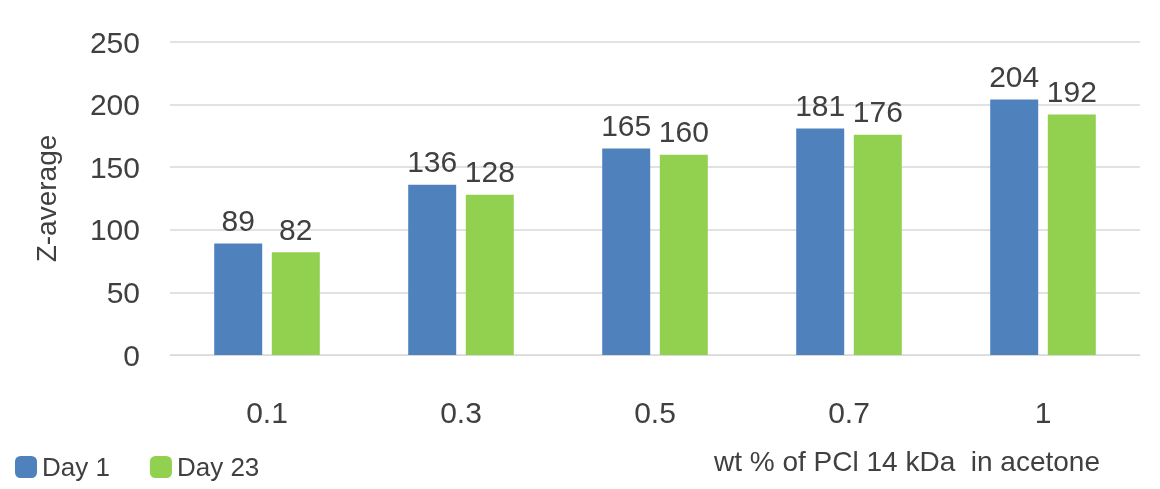 This screenshot has width=1160, height=489. Describe the element at coordinates (655, 412) in the screenshot. I see `x-tick-label: 0.5` at that location.